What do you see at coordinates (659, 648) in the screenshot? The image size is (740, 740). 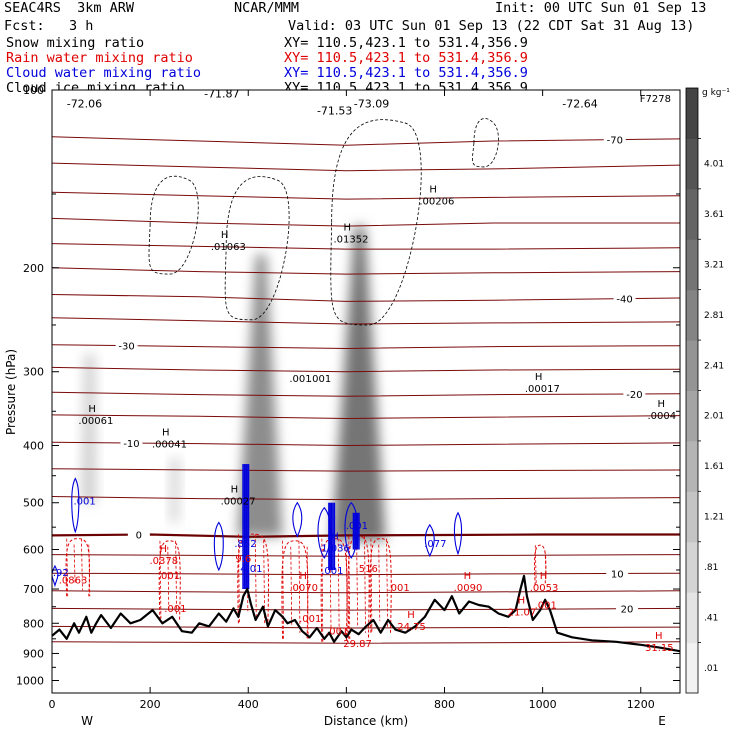 I see `extremum-value: 31.15` at bounding box center [659, 648].